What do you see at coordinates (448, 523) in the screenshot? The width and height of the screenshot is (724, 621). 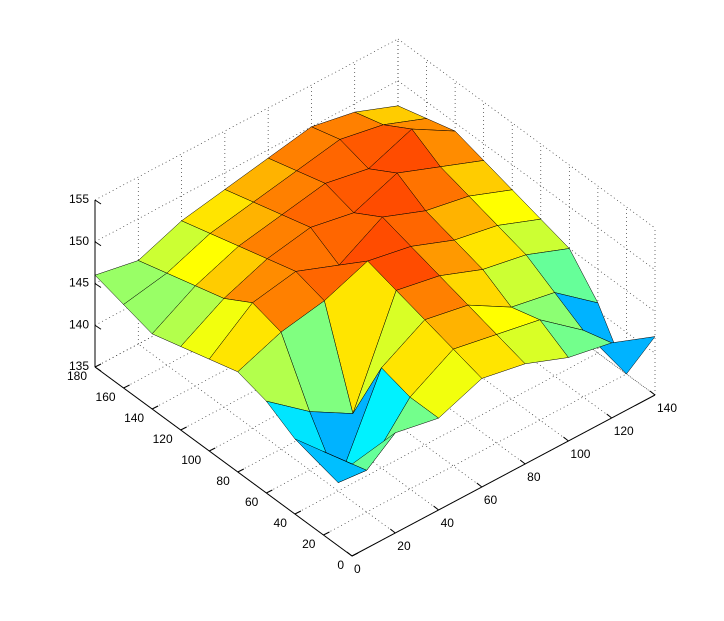 I see `x-tick-label: 40` at bounding box center [448, 523].